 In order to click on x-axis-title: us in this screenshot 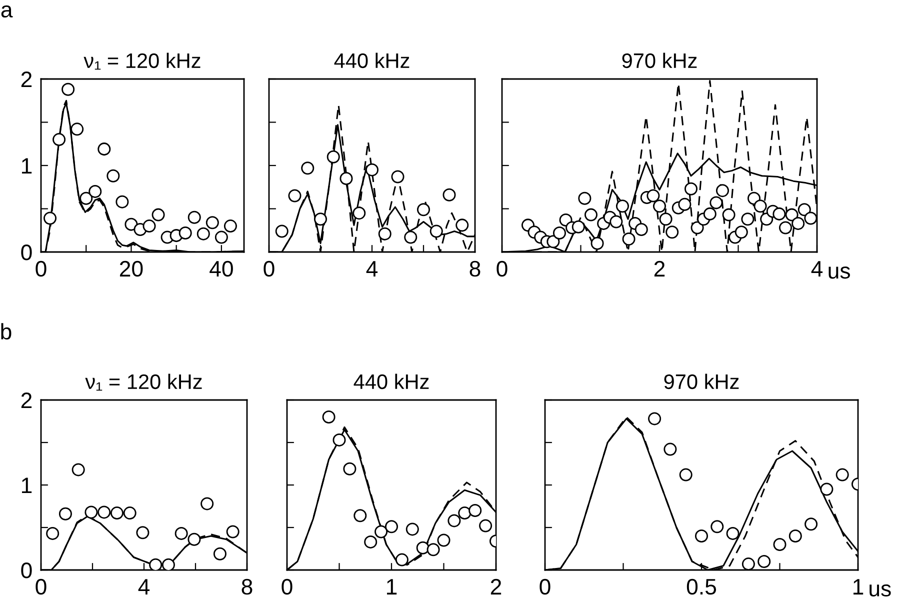, I will do `click(839, 272)`.